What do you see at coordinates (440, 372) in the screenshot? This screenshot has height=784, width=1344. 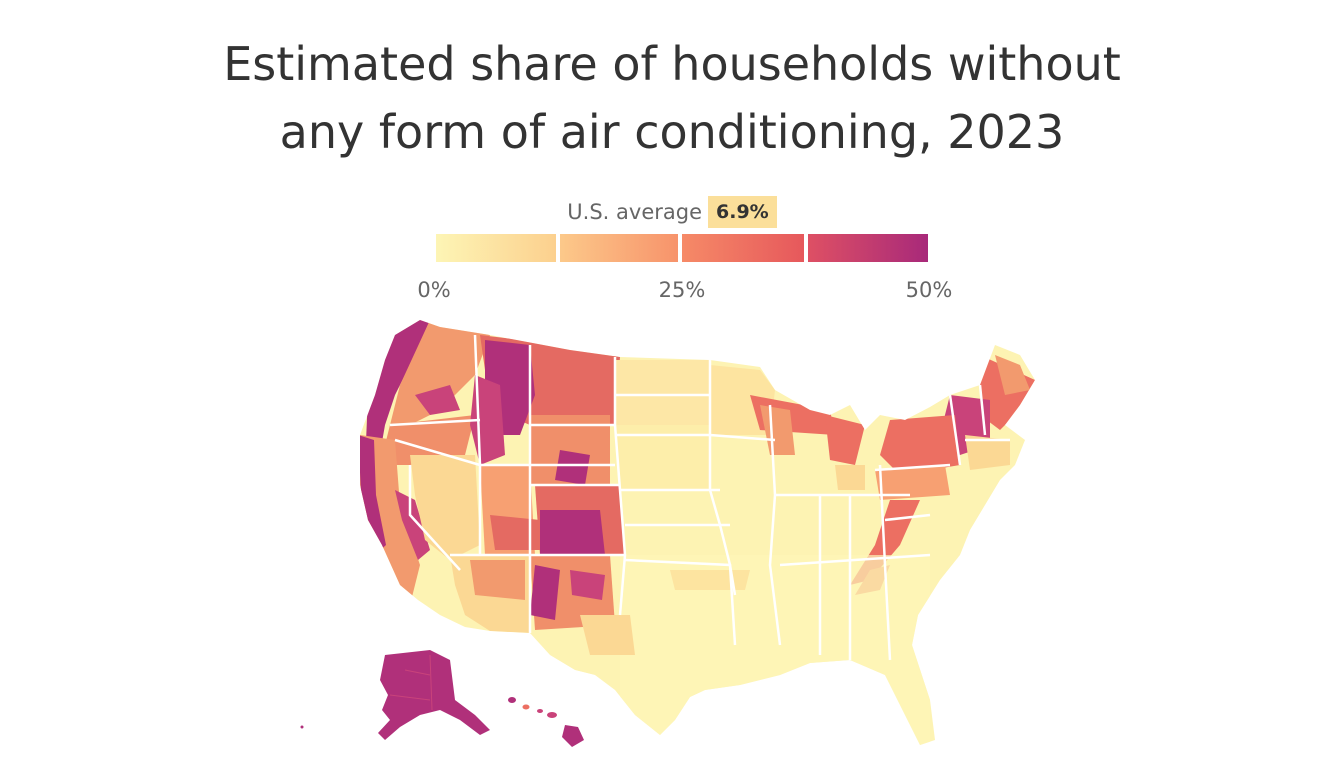 I see `region-washington` at bounding box center [440, 372].